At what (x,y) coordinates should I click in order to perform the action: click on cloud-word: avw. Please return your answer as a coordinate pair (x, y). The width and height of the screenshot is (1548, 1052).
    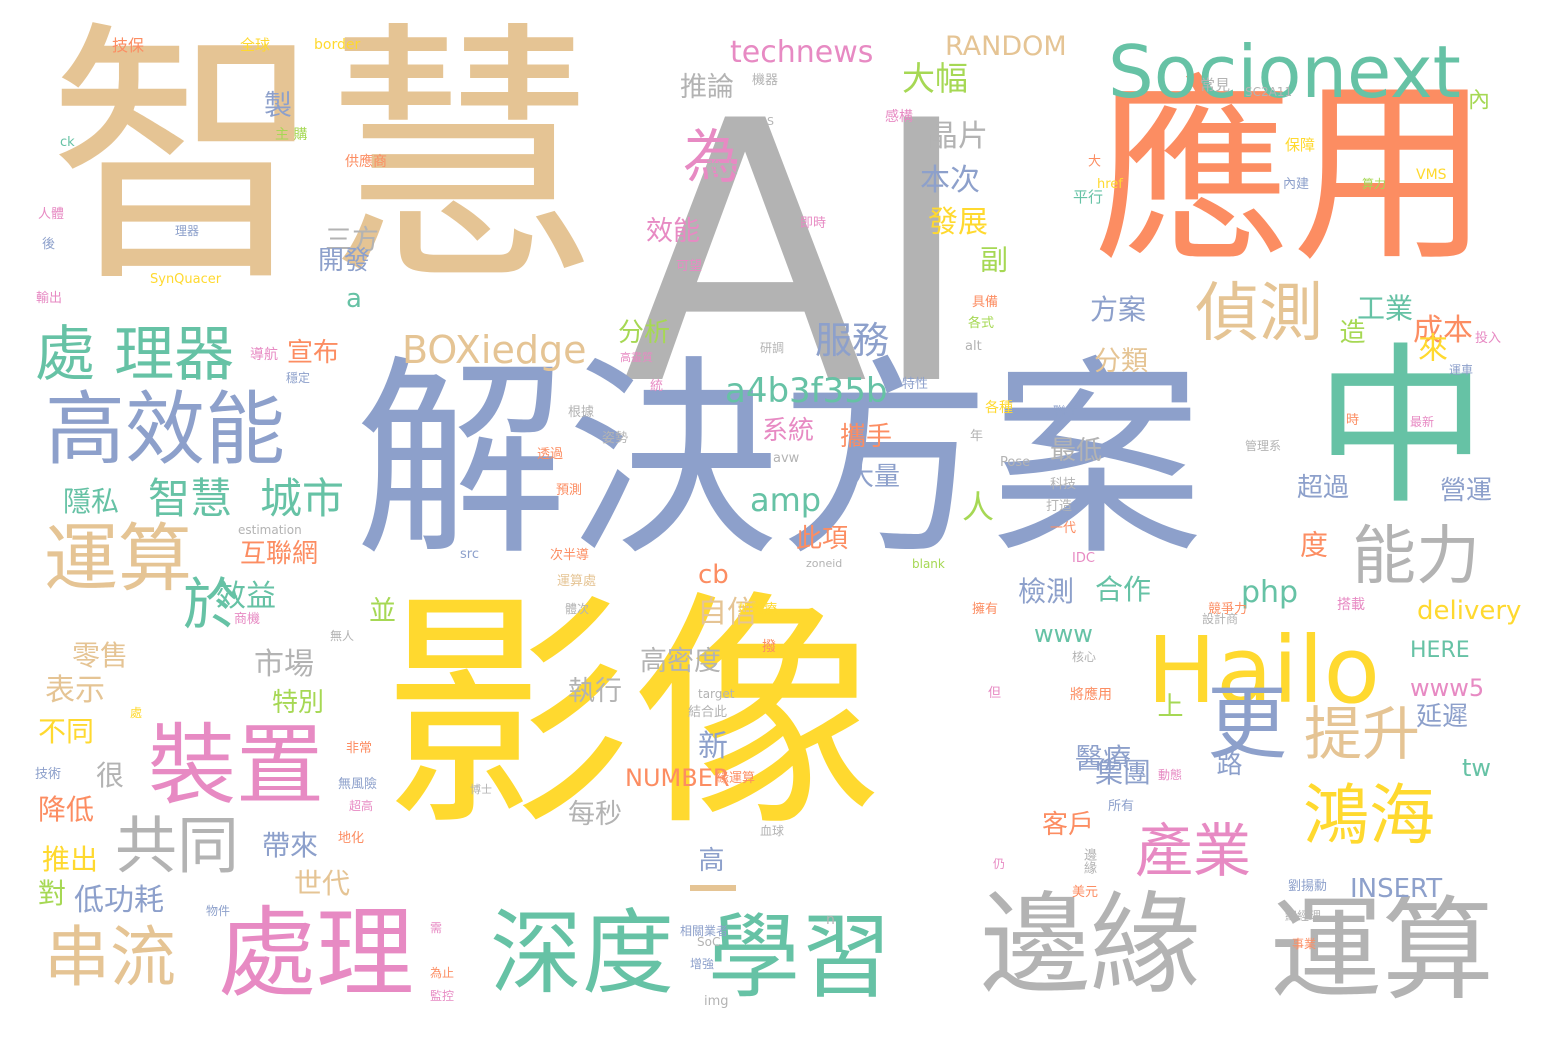
    Looking at the image, I should click on (786, 458).